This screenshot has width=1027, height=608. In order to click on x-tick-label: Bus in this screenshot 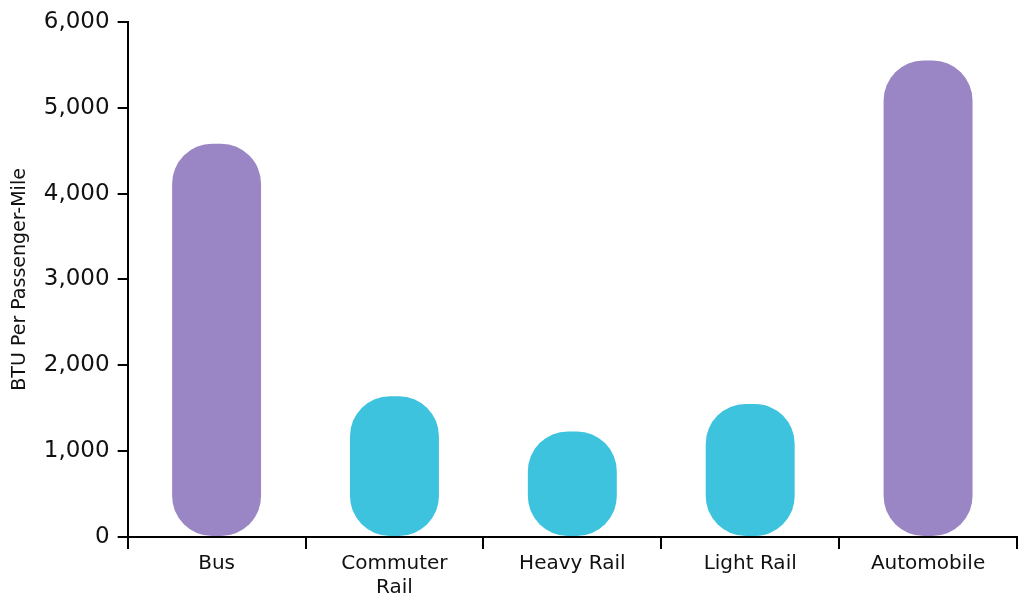, I will do `click(216, 562)`.